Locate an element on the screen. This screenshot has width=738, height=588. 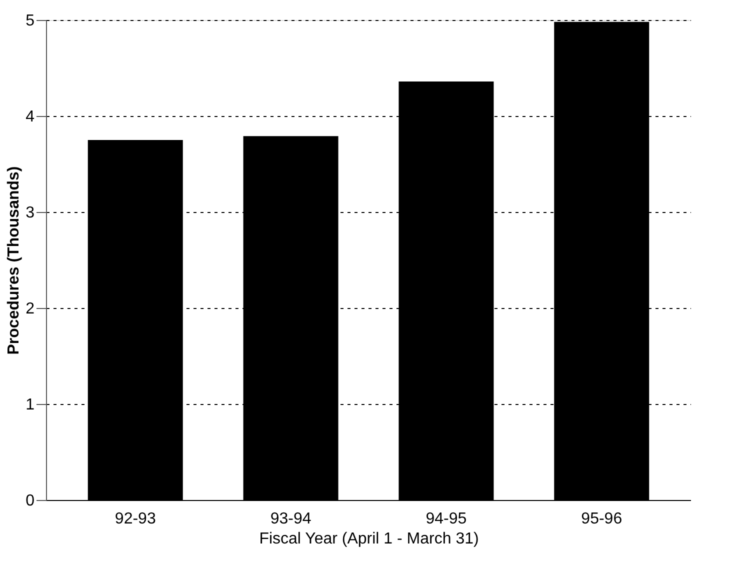
x-axis-title: Fiscal Year (April 1 - March 31) is located at coordinates (369, 539).